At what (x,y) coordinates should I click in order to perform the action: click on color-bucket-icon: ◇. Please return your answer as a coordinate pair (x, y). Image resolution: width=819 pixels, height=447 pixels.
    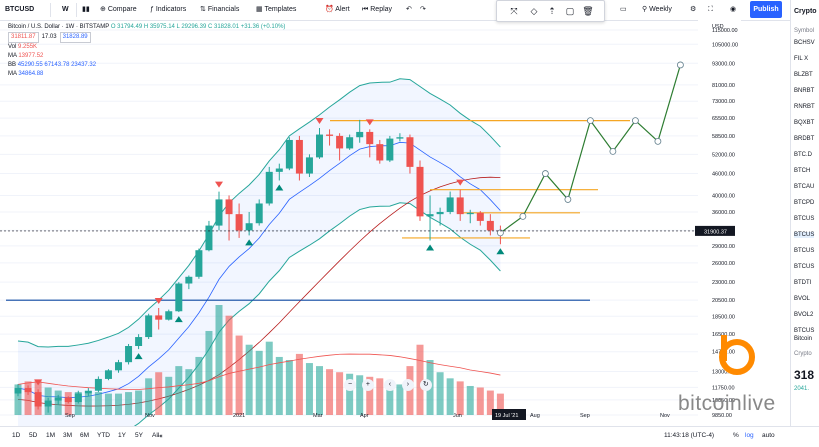
    Looking at the image, I should click on (534, 11).